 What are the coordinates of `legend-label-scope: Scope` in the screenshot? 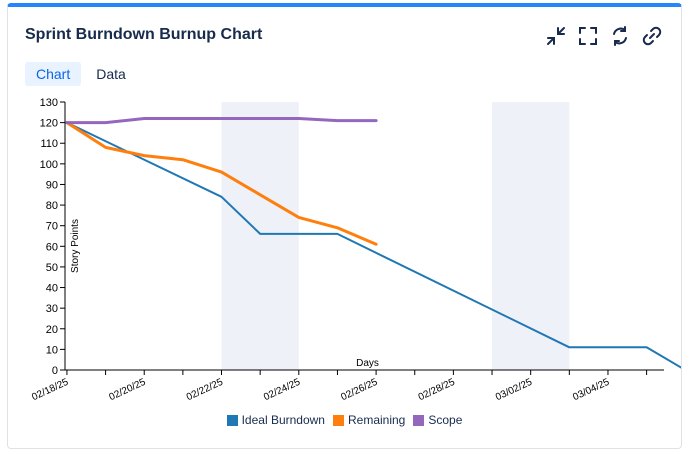 It's located at (445, 420).